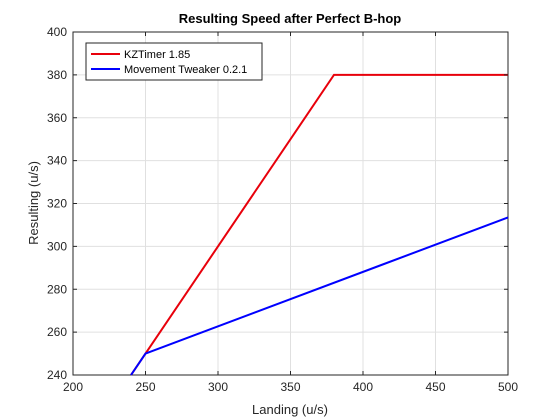 The width and height of the screenshot is (560, 420). What do you see at coordinates (57, 161) in the screenshot?
I see `y-tick-label: 340` at bounding box center [57, 161].